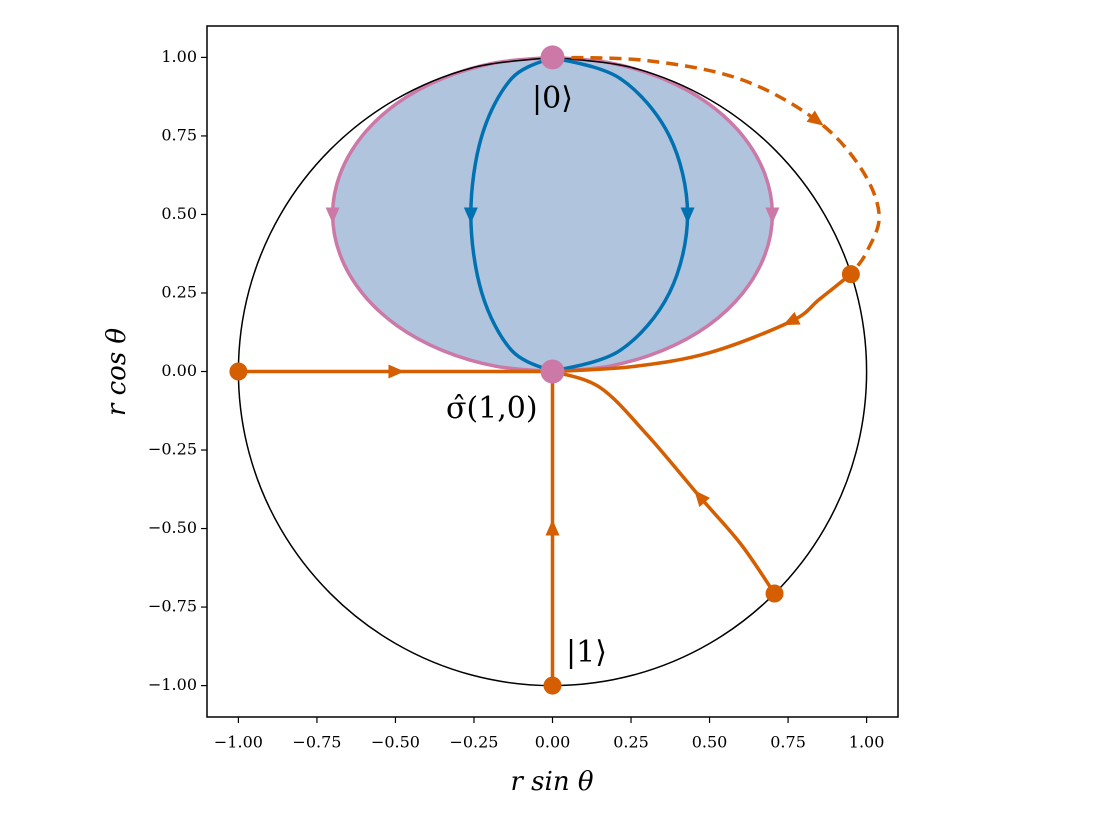 This screenshot has height=822, width=1096. Describe the element at coordinates (172, 449) in the screenshot. I see `y-tick-label: −0.25` at that location.